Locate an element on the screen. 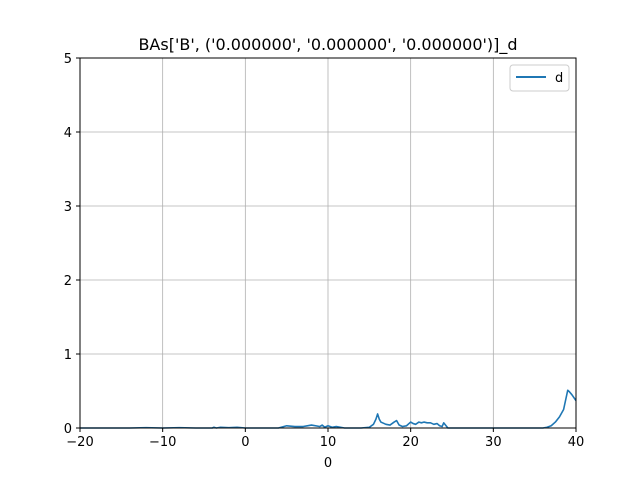 The height and width of the screenshot is (480, 640). x-tick-label: 30 is located at coordinates (493, 442).